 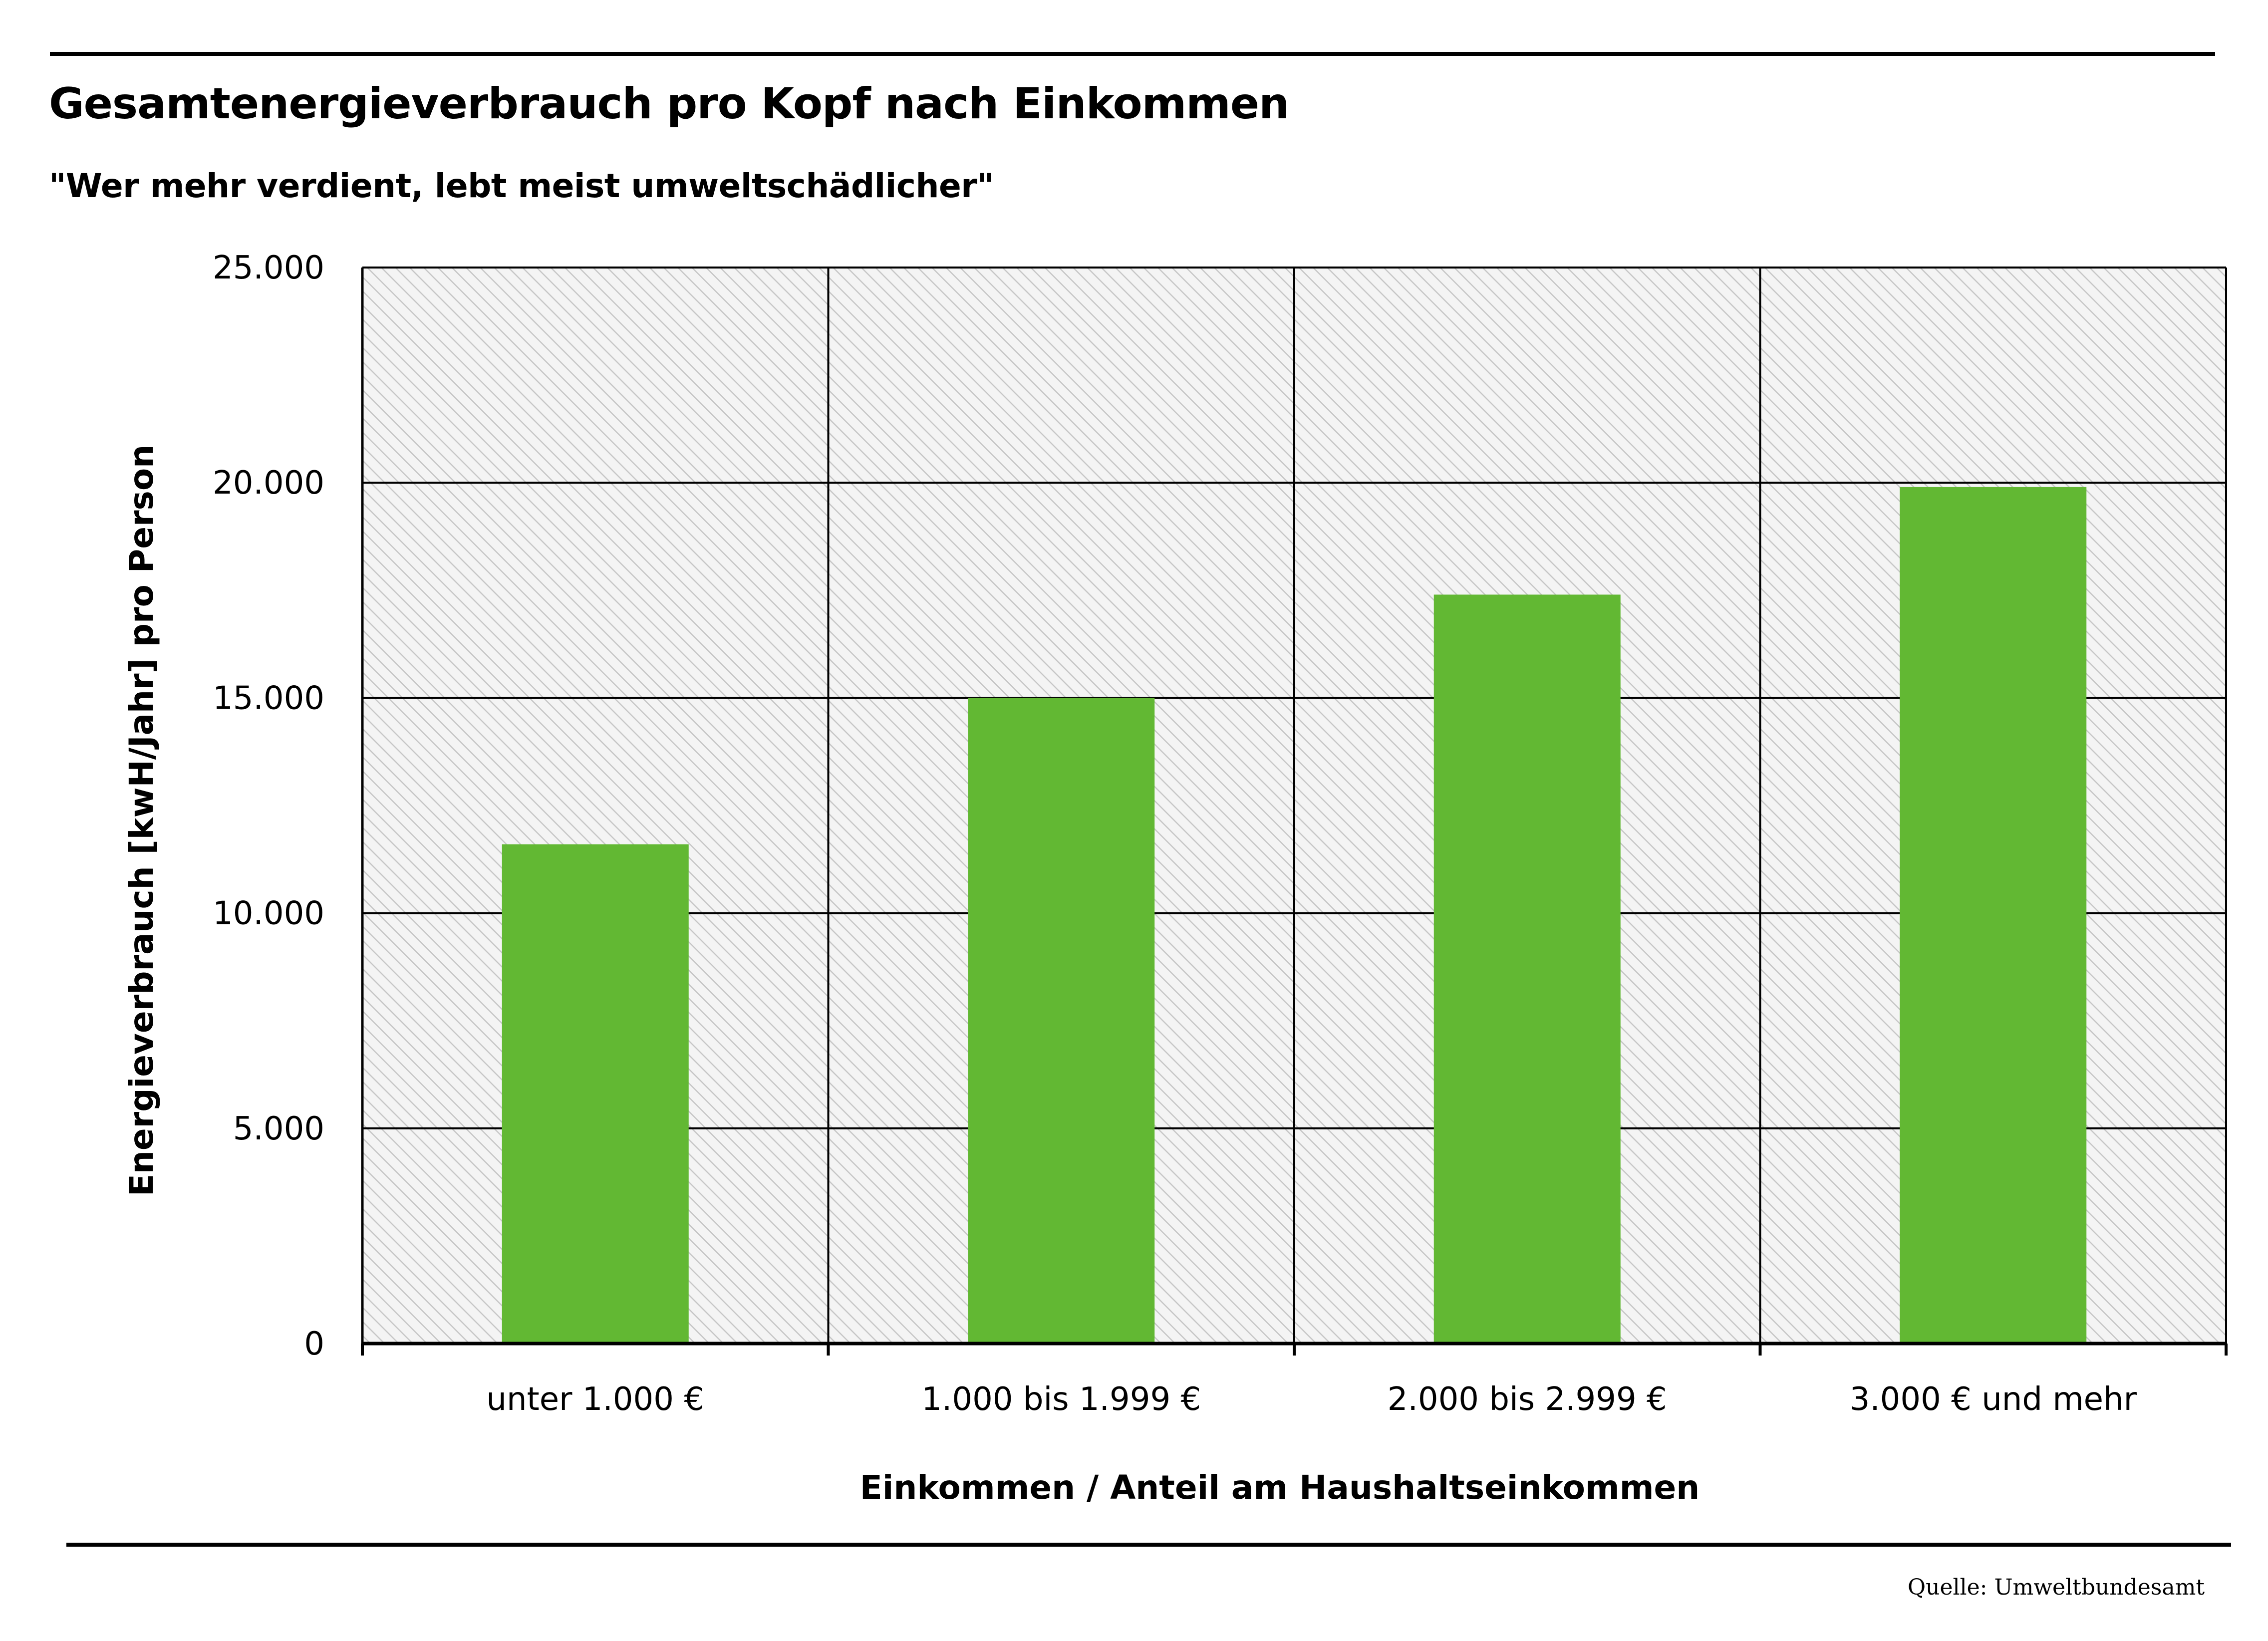 What do you see at coordinates (141, 820) in the screenshot?
I see `y-axis-label: Energieverbrauch [kwH/Jahr] pro Person` at bounding box center [141, 820].